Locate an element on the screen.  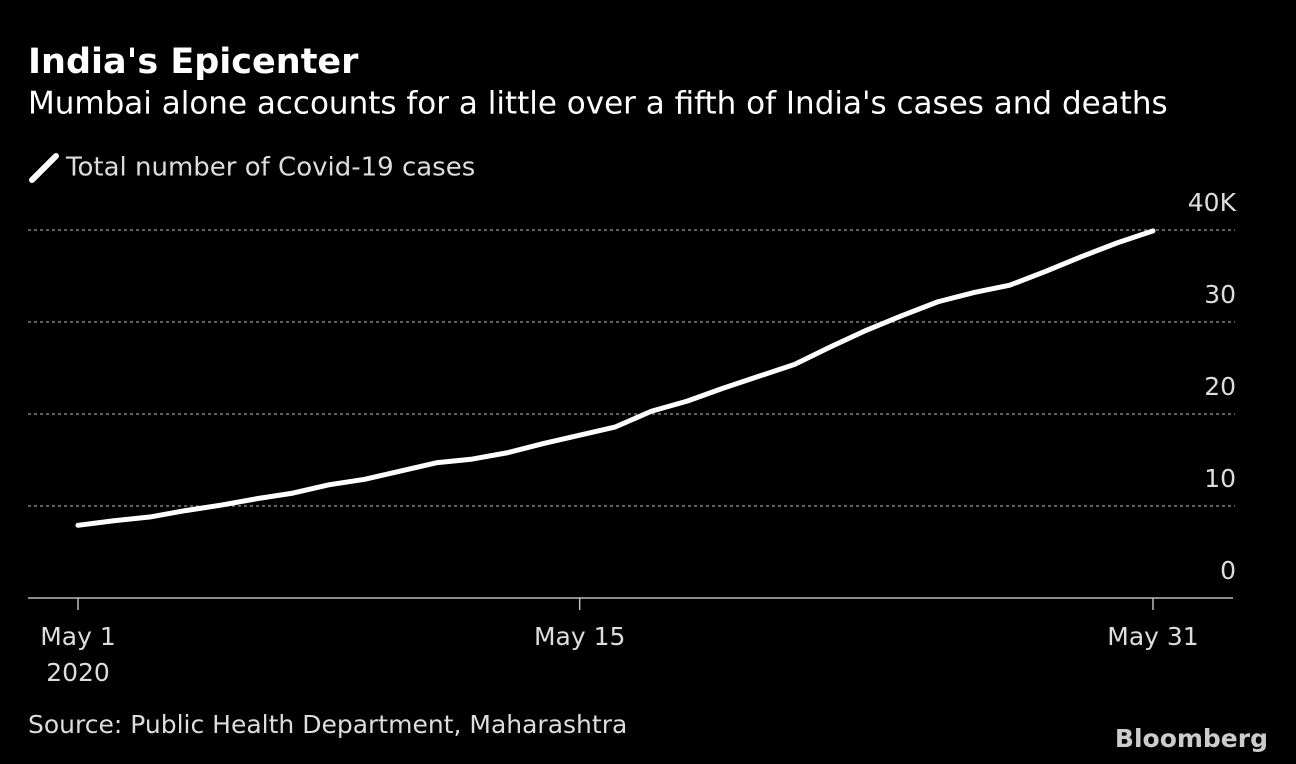
x-tick-label: May 15 is located at coordinates (579, 636).